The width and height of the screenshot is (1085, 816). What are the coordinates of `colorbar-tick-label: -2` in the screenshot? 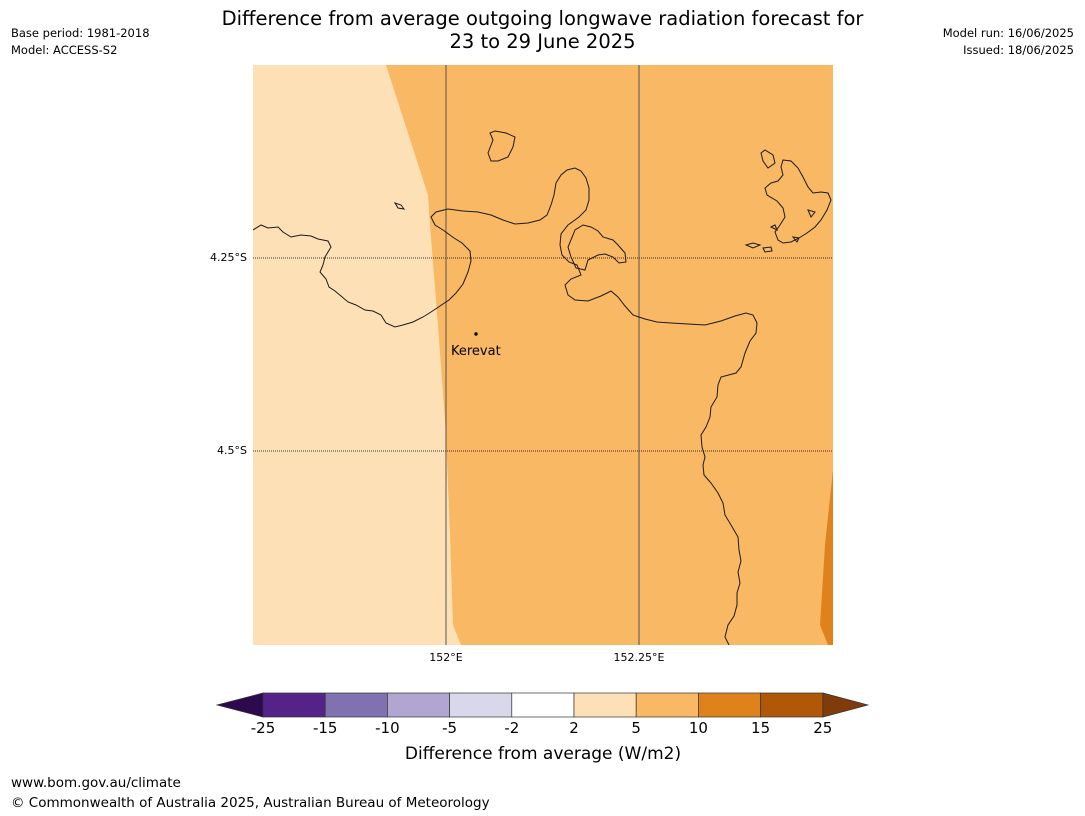 It's located at (512, 728).